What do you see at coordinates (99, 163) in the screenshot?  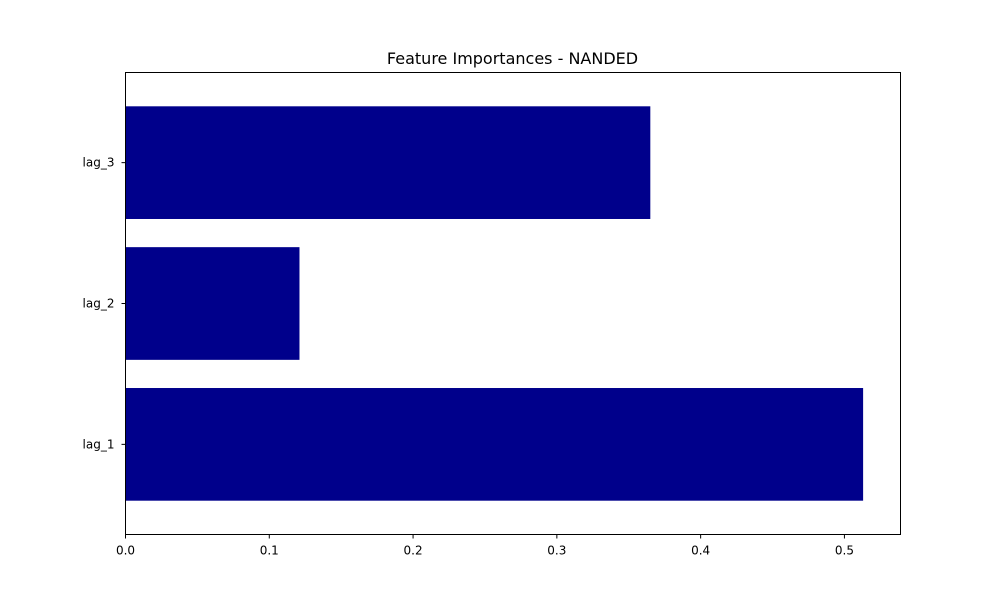 I see `y-tick-label: lag_3` at bounding box center [99, 163].